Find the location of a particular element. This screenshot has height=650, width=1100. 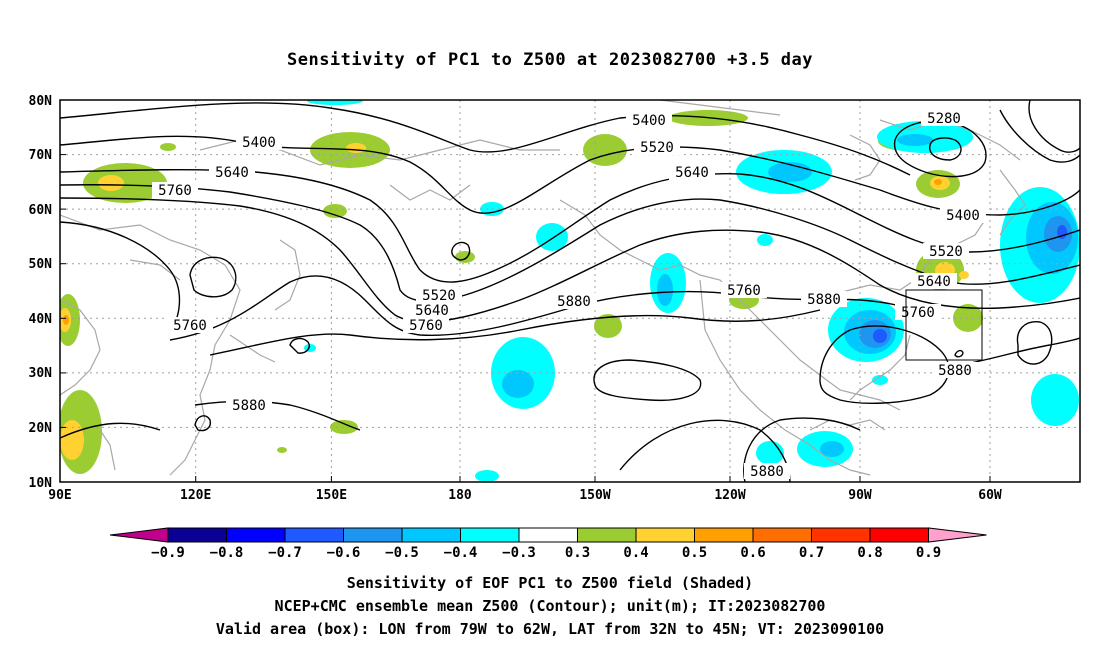

lon-label: 90W is located at coordinates (860, 495).